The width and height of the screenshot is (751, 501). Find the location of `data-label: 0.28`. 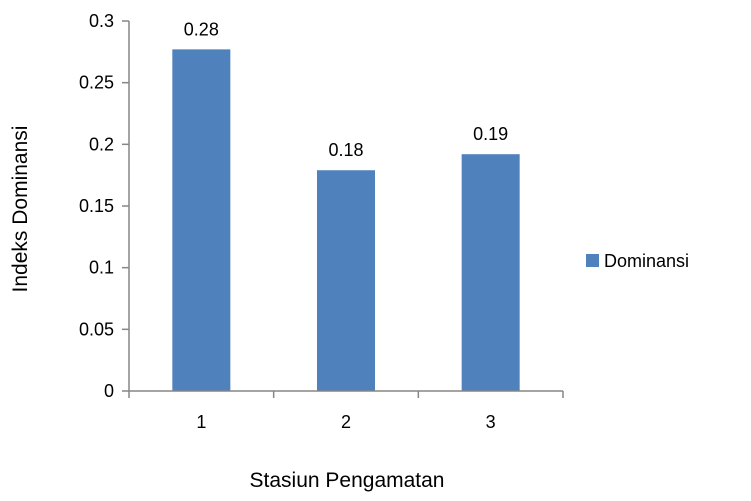

data-label: 0.28 is located at coordinates (201, 29).